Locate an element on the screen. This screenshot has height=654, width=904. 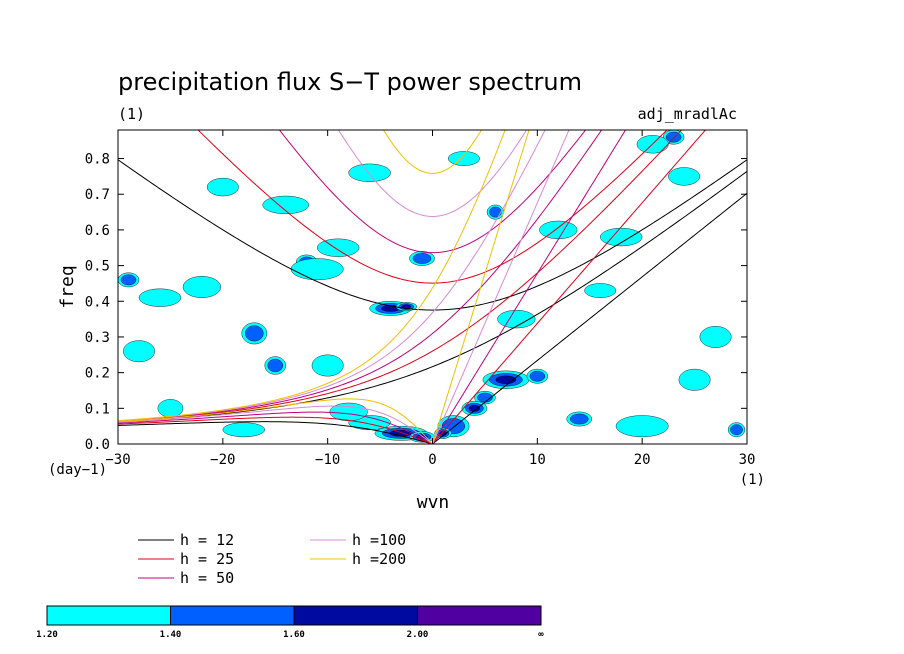
x-tick-label: 10 is located at coordinates (537, 460).